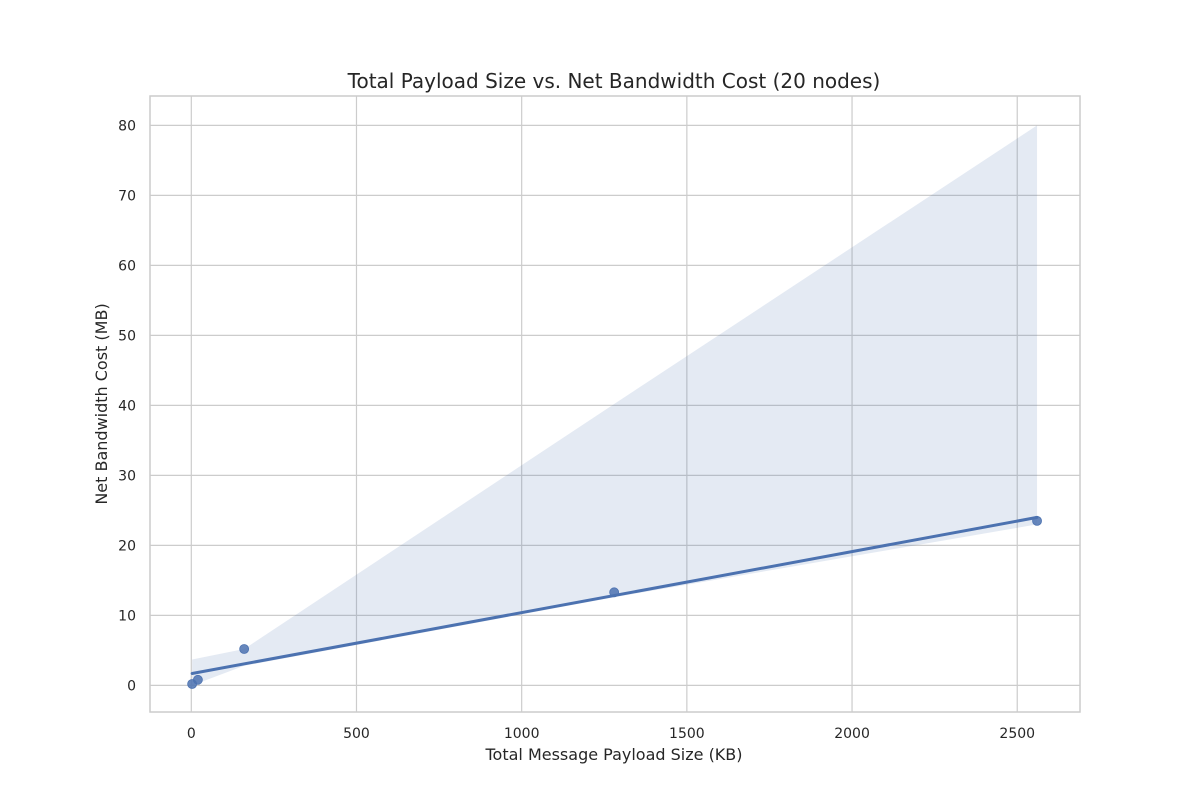  I want to click on x-tick-label: 1500, so click(687, 734).